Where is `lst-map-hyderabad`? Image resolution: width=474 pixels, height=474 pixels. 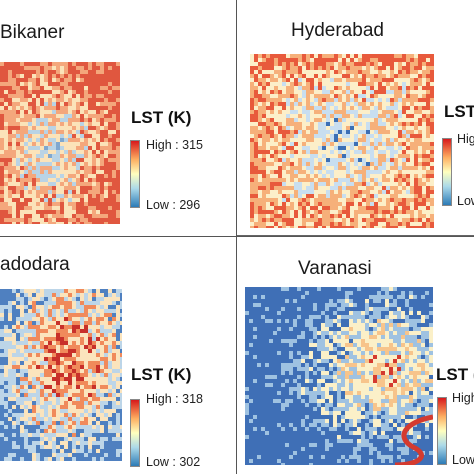
lst-map-hyderabad is located at coordinates (342, 141).